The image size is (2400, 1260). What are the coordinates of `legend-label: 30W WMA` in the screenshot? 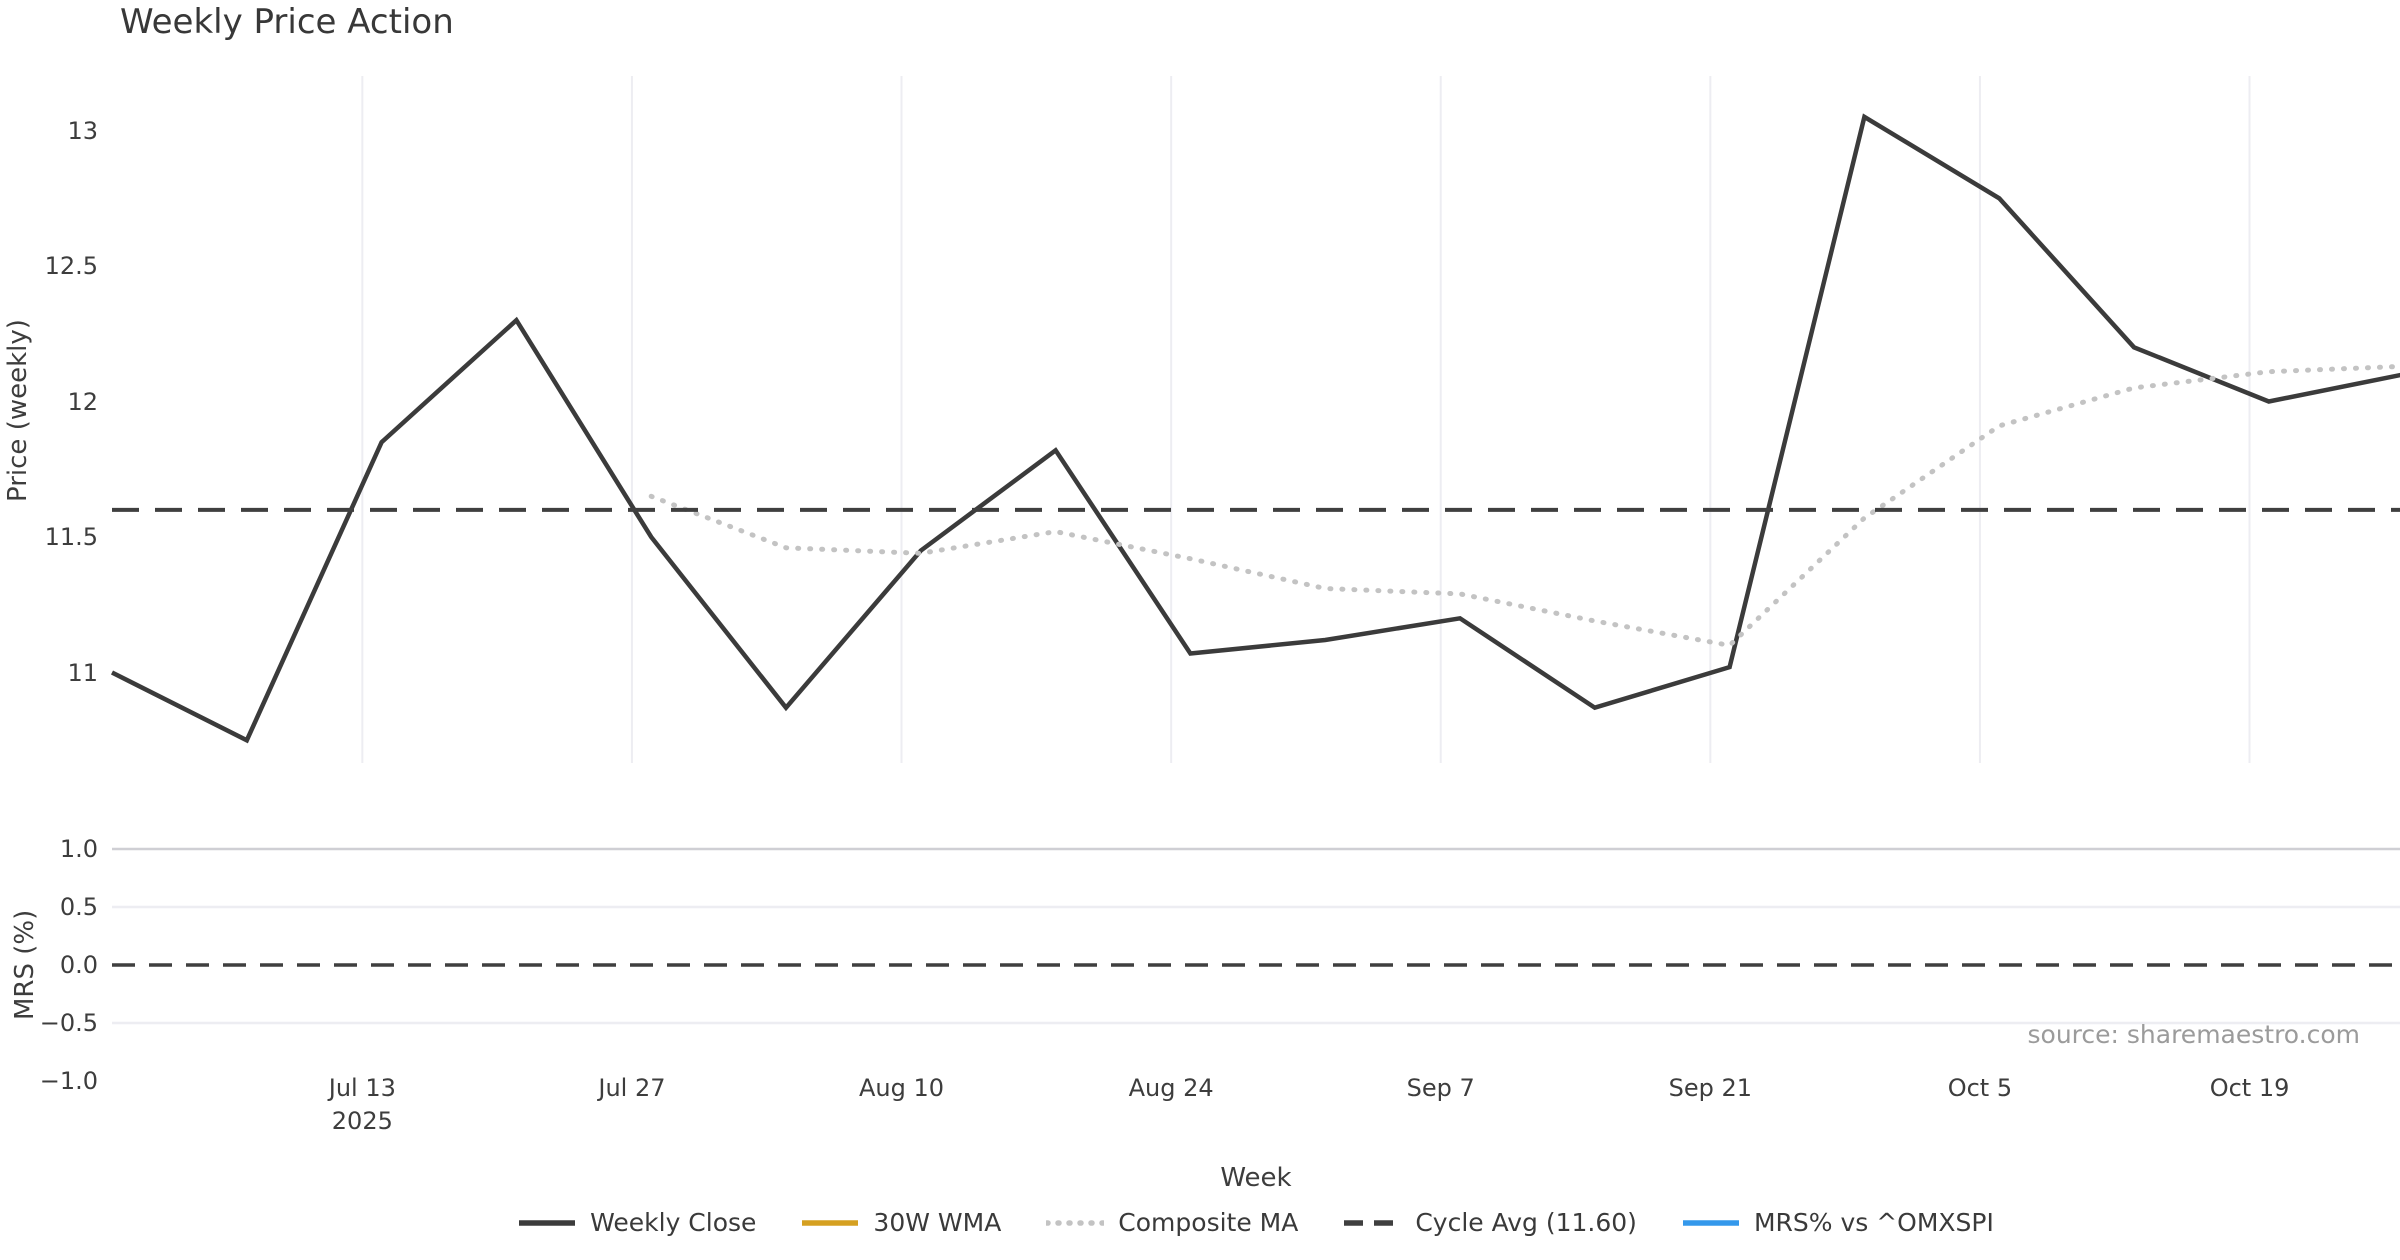 It's located at (937, 1222).